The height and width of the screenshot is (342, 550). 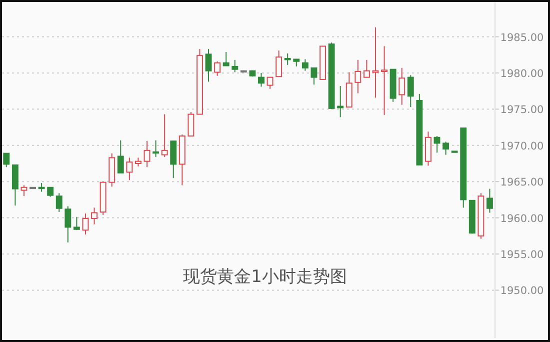 What do you see at coordinates (522, 38) in the screenshot?
I see `y-tick-label: 1985.00` at bounding box center [522, 38].